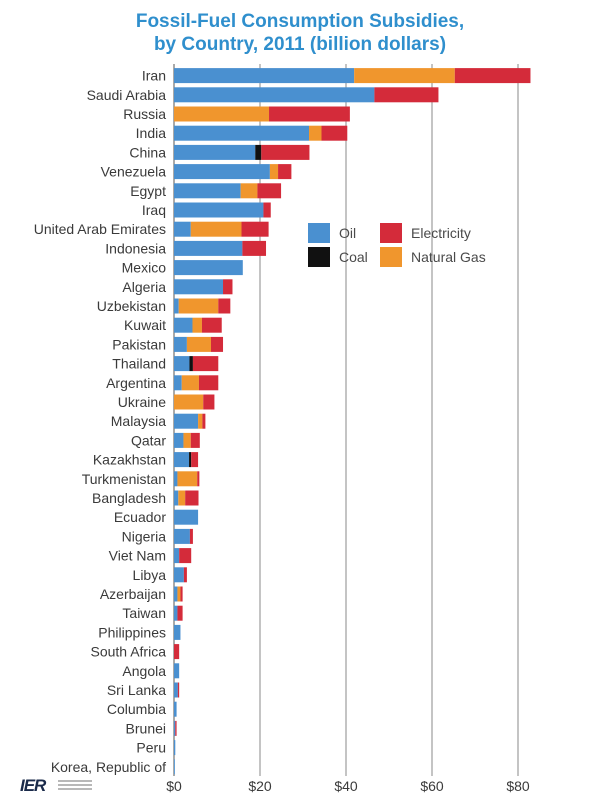 The image size is (600, 800). Describe the element at coordinates (132, 632) in the screenshot. I see `category-label: Philippines` at that location.